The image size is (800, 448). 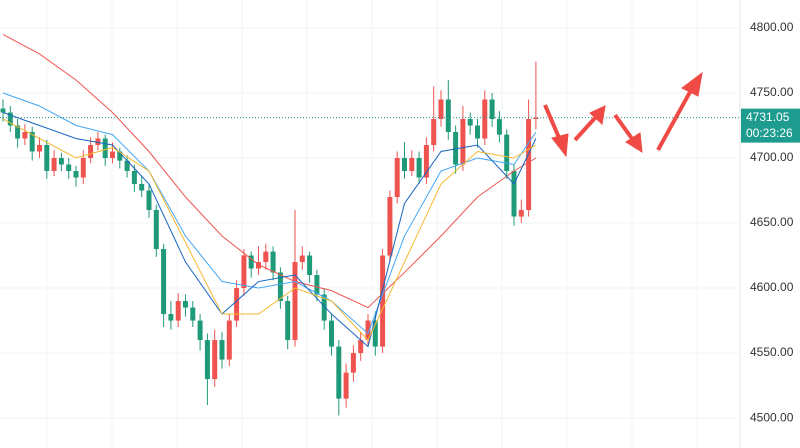 I want to click on price-label: 4731.05, so click(x=768, y=117).